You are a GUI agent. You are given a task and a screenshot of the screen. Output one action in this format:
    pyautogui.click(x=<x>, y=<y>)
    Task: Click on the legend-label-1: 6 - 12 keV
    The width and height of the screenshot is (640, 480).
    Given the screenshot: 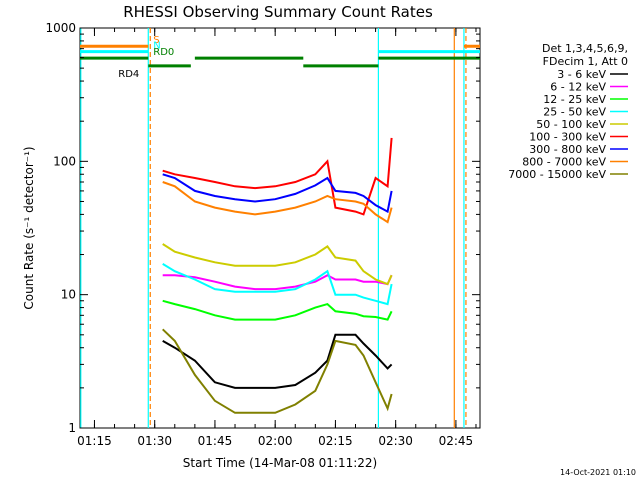 What is the action you would take?
    pyautogui.click(x=578, y=87)
    